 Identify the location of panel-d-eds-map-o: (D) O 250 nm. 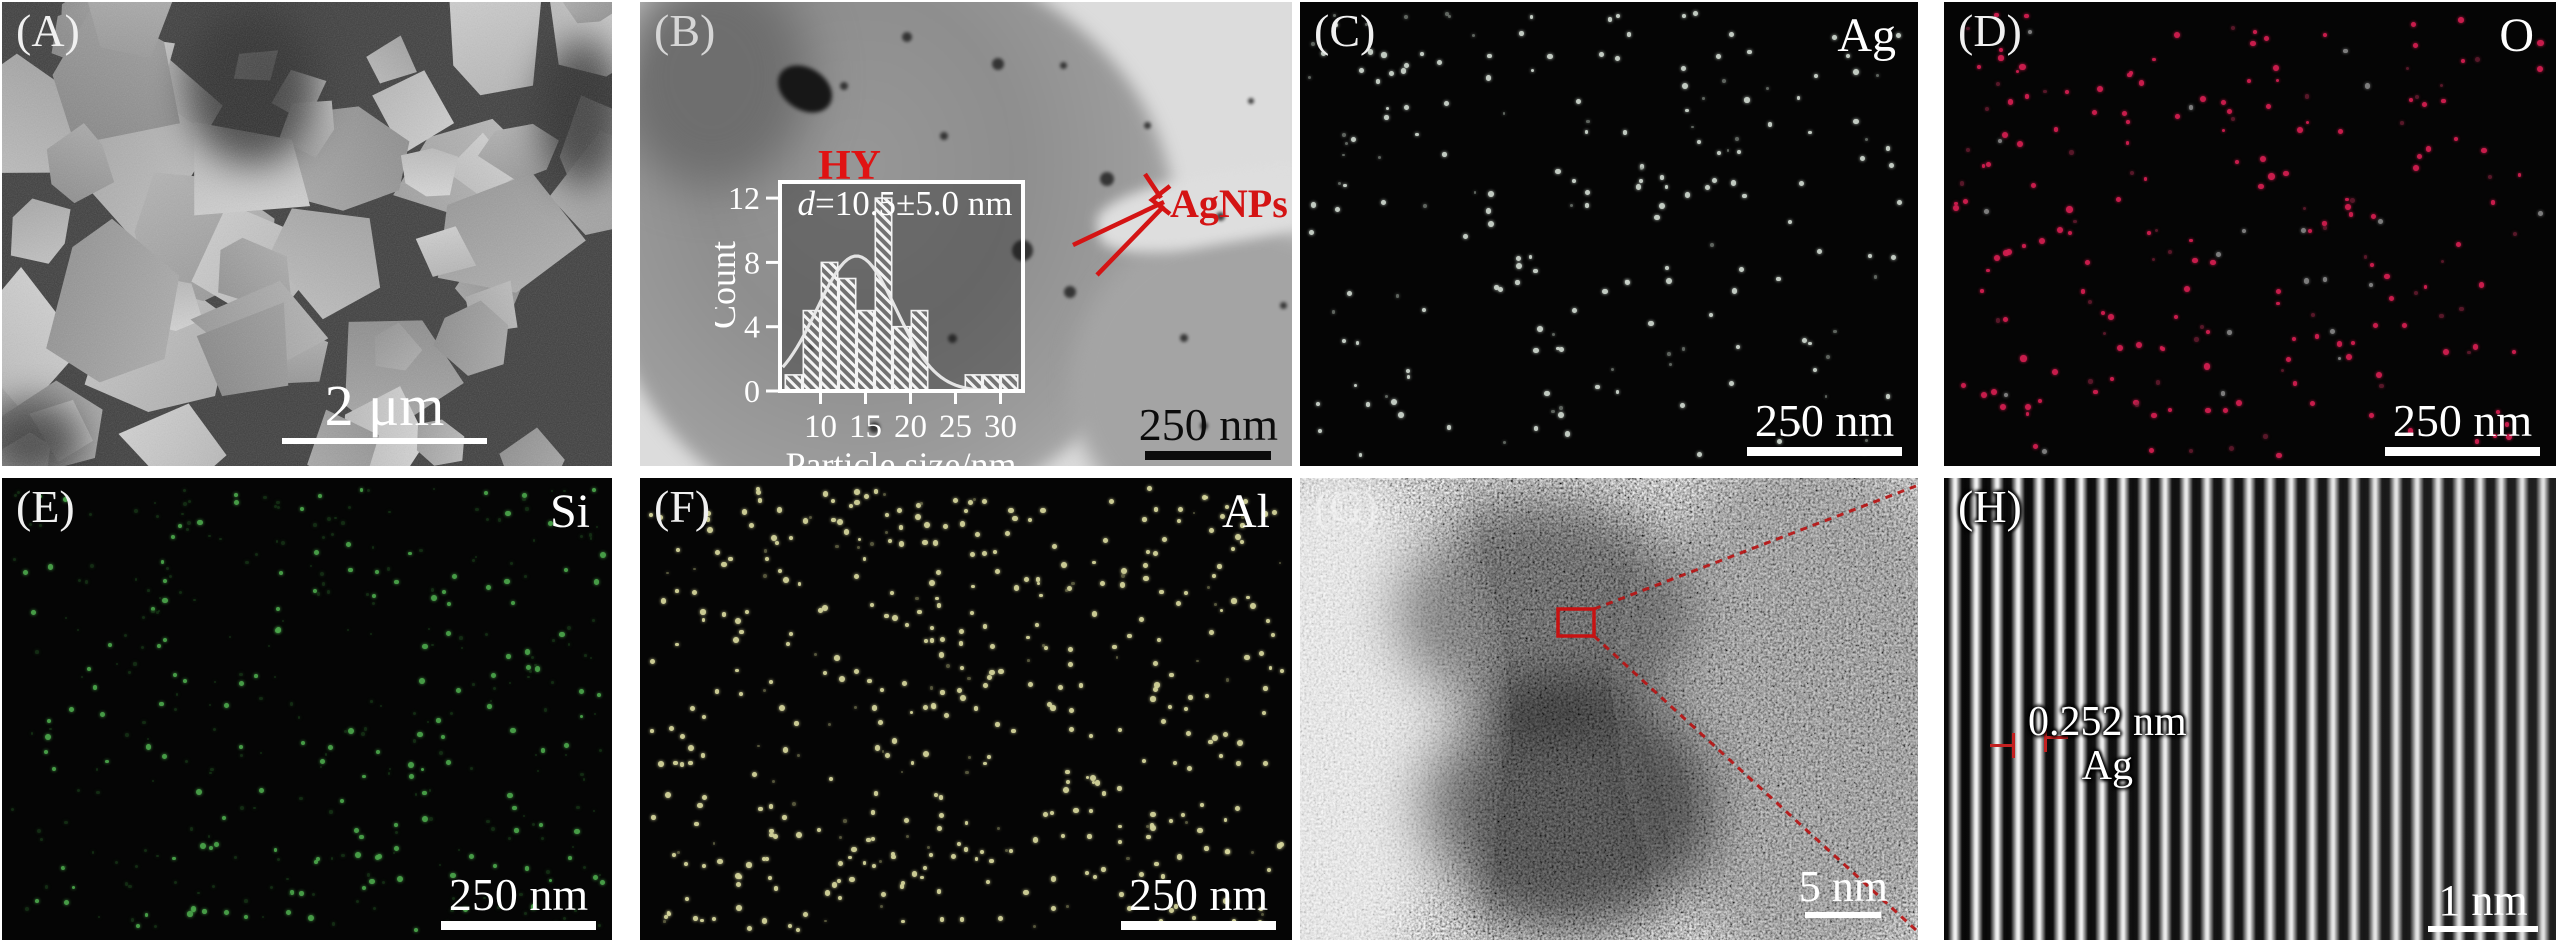
(2250, 234).